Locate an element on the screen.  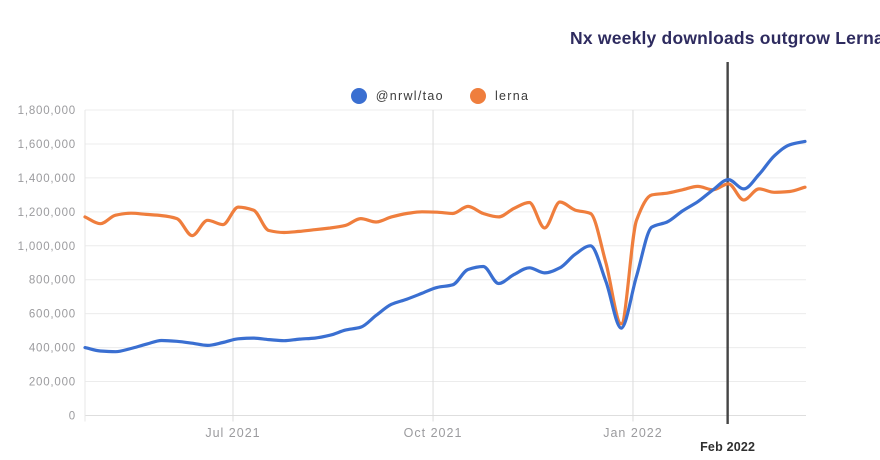
y-axis-tick-label: 0 is located at coordinates (72, 417).